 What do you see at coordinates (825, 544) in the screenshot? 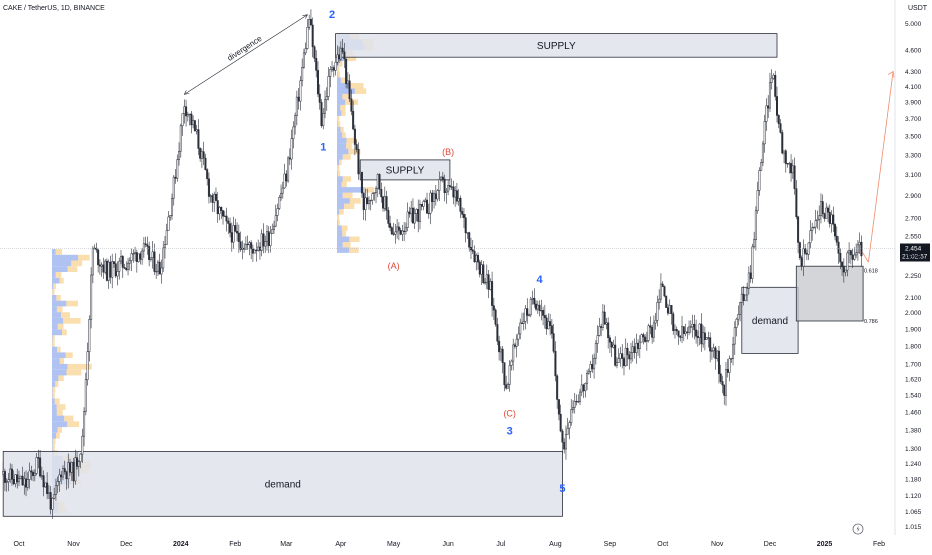
I see `x-tick-label: 2025` at bounding box center [825, 544].